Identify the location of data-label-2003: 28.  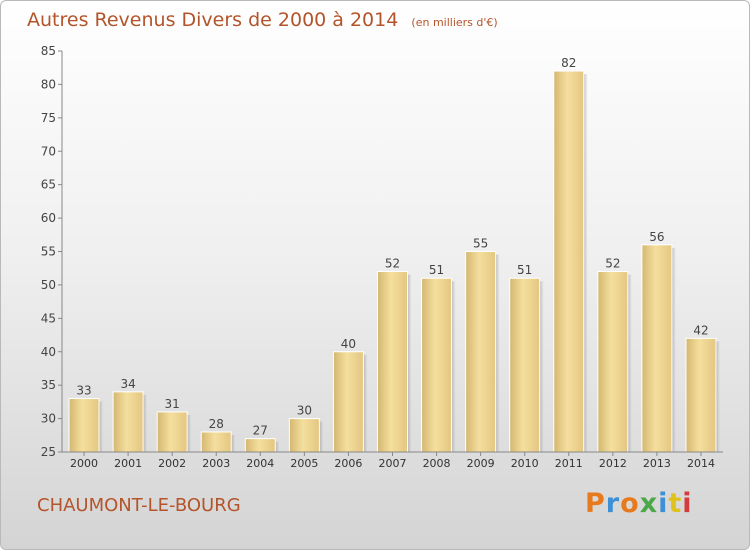
(216, 424).